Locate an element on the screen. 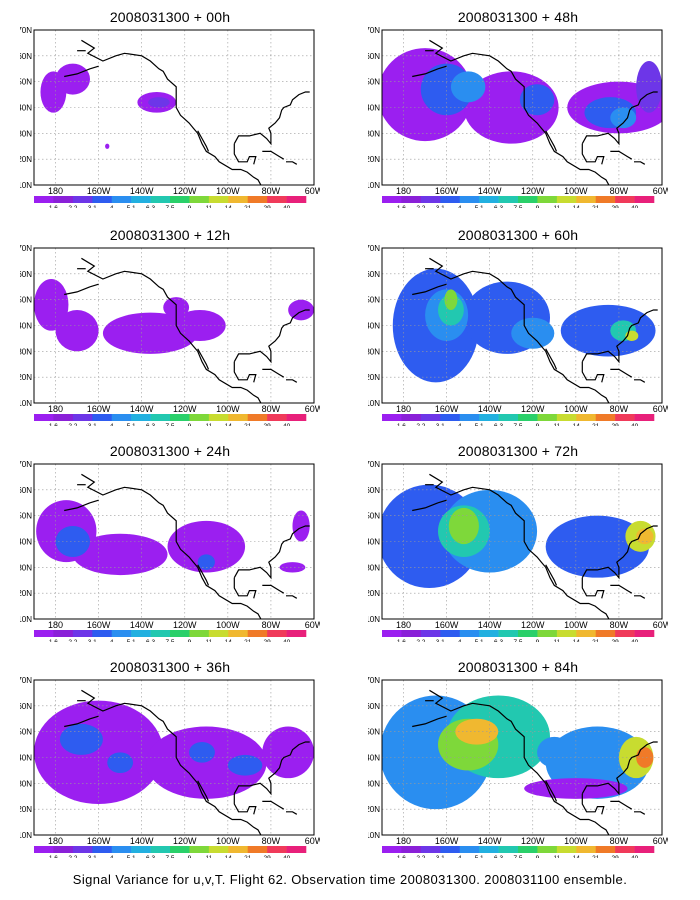 This screenshot has height=900, width=700. lon-tick-label: 160W is located at coordinates (447, 409).